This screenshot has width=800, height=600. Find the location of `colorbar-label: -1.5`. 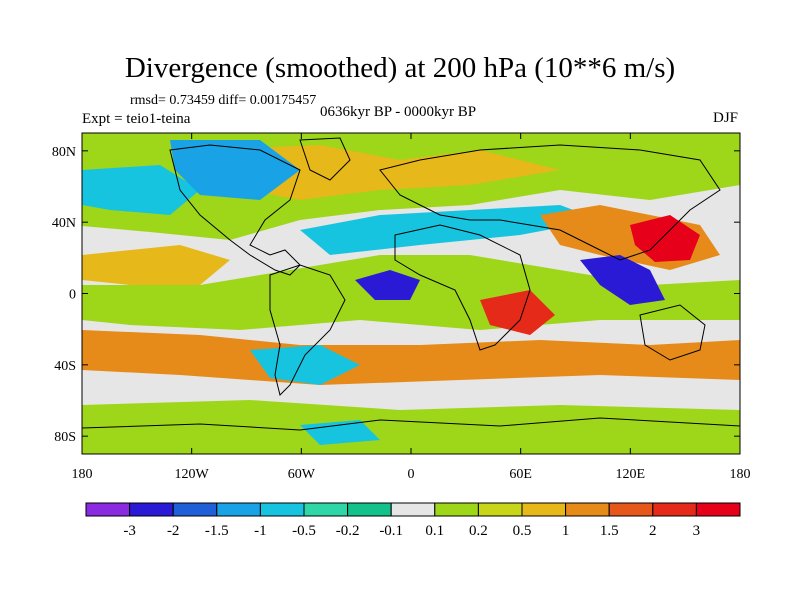

colorbar-label: -1.5 is located at coordinates (217, 531).